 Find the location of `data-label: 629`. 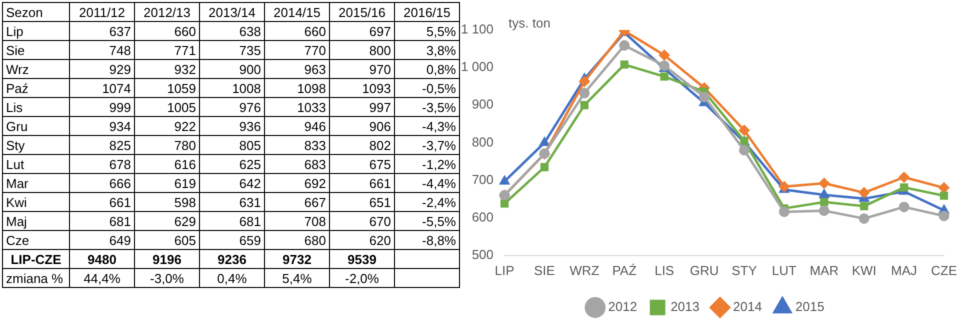

data-label: 629 is located at coordinates (167, 221).